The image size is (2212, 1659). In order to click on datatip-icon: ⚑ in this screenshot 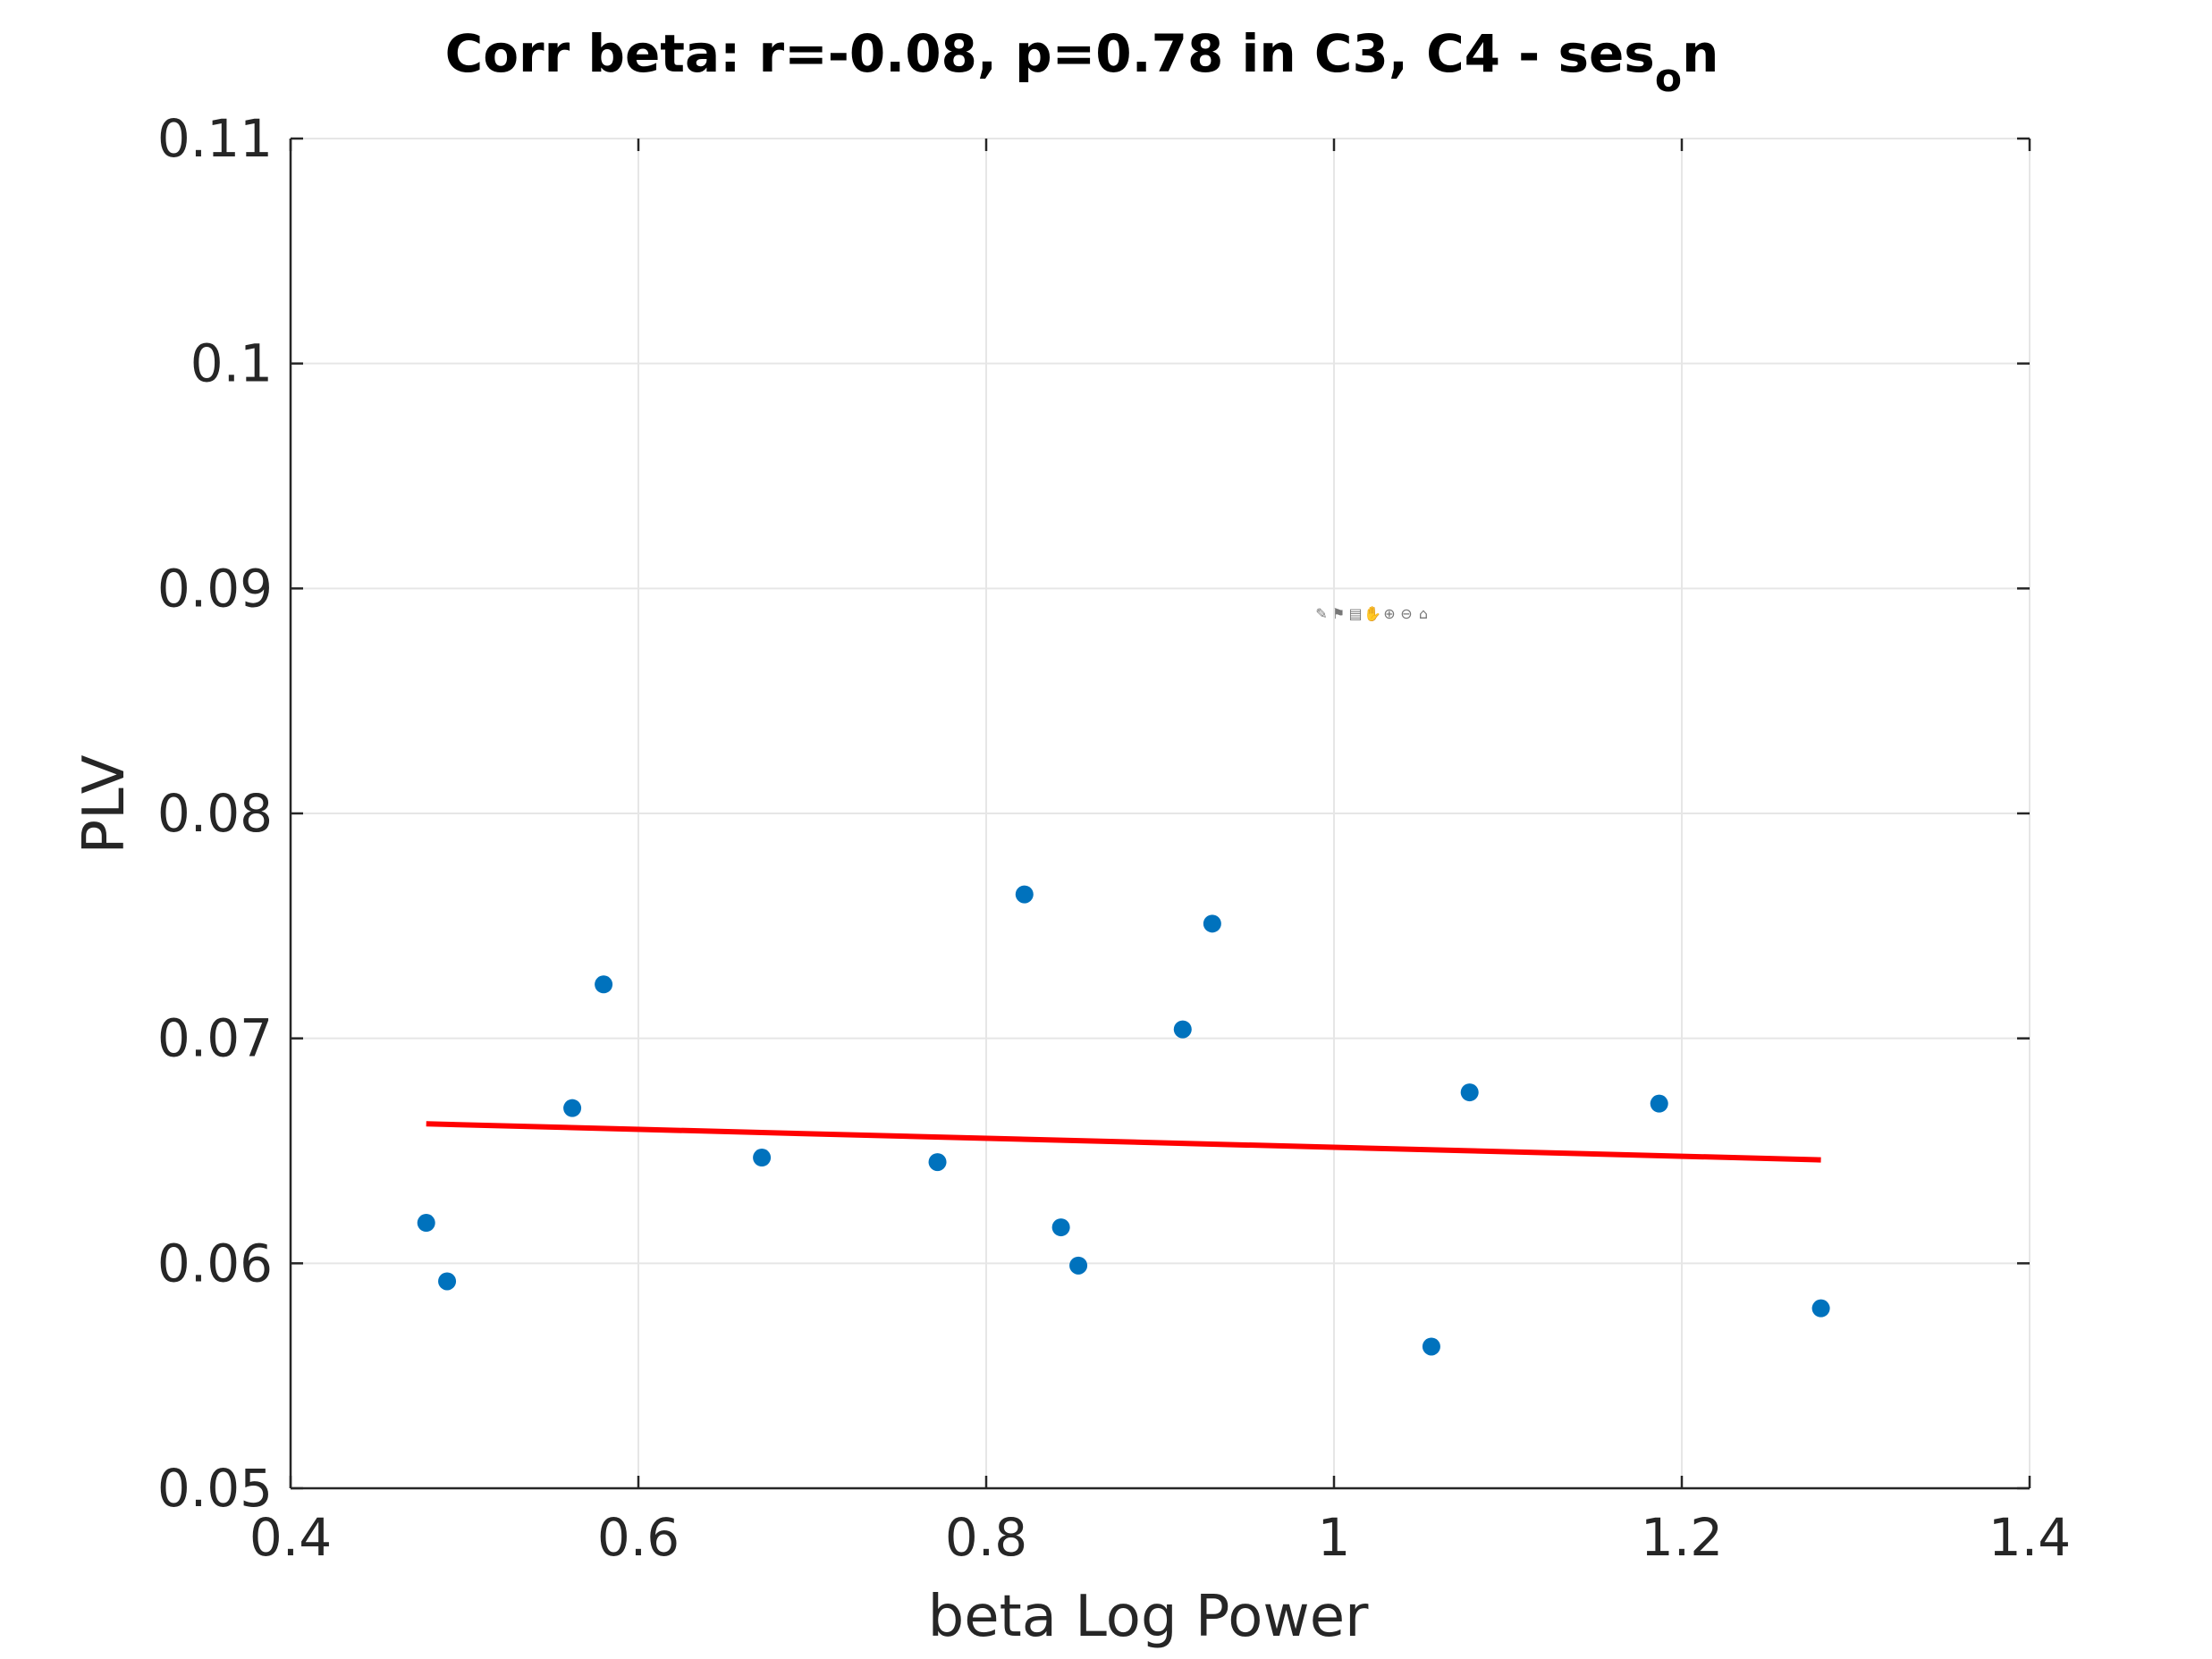, I will do `click(1338, 613)`.